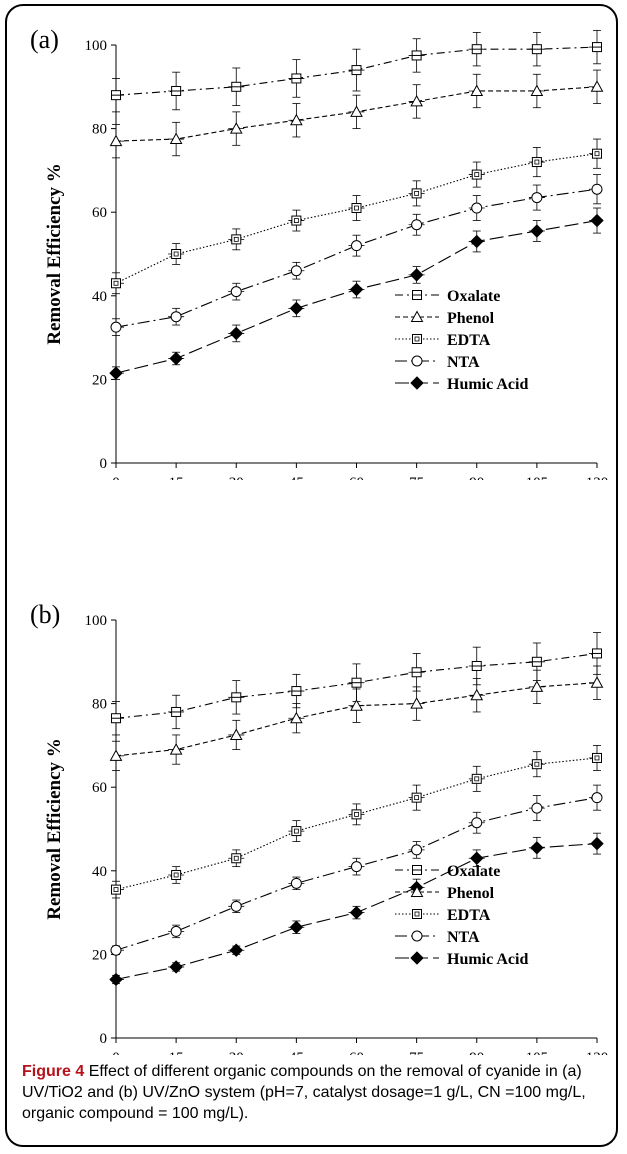 Image resolution: width=627 pixels, height=1154 pixels. I want to click on panel-b-legend-nta-label: NTA, so click(463, 937).